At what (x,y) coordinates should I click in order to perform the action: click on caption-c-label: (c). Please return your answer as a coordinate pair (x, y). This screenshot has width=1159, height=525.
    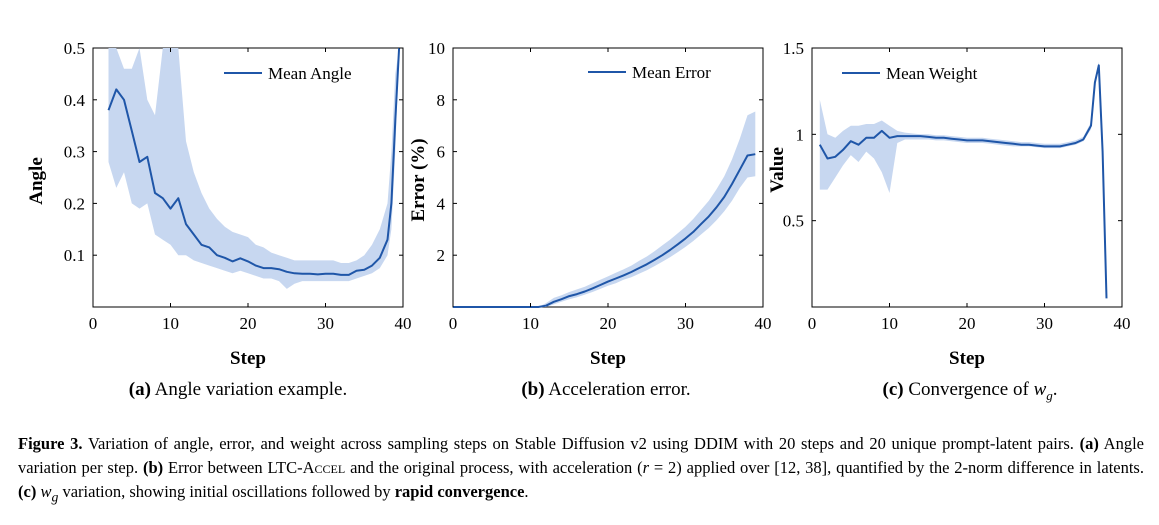
    Looking at the image, I should click on (27, 491).